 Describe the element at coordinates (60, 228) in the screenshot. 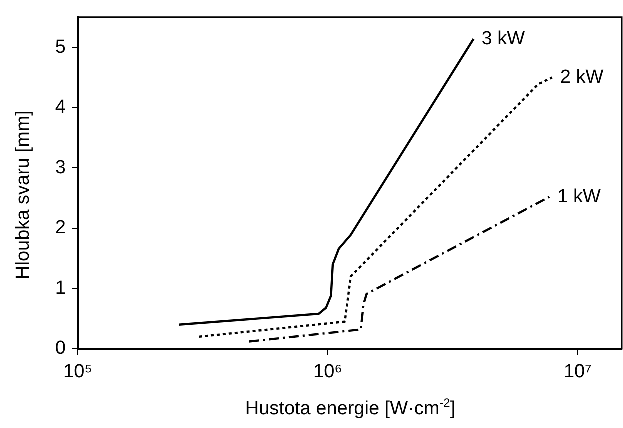

I see `y-tick-label: 2` at that location.